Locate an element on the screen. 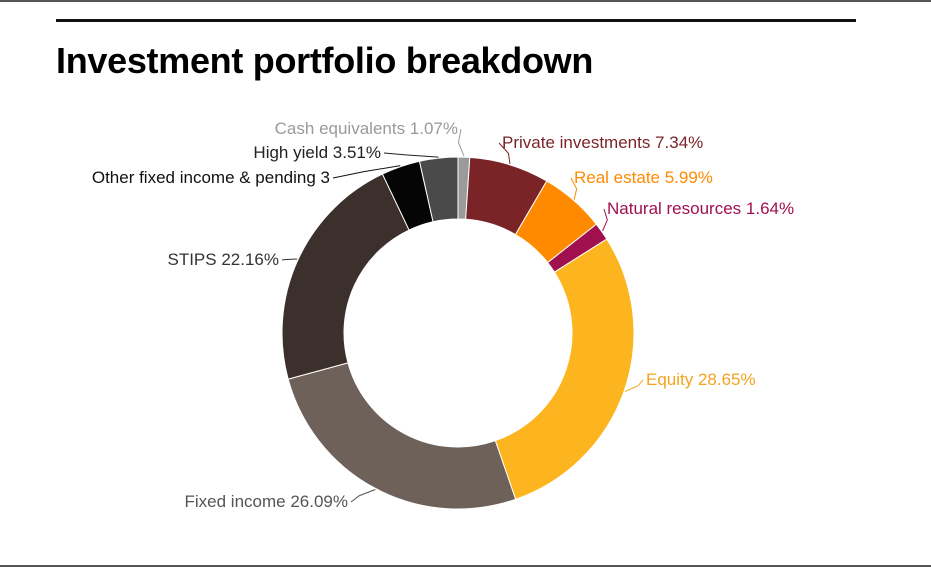 This screenshot has width=931, height=568. data-label-real-estate: Real estate 5.99% is located at coordinates (643, 177).